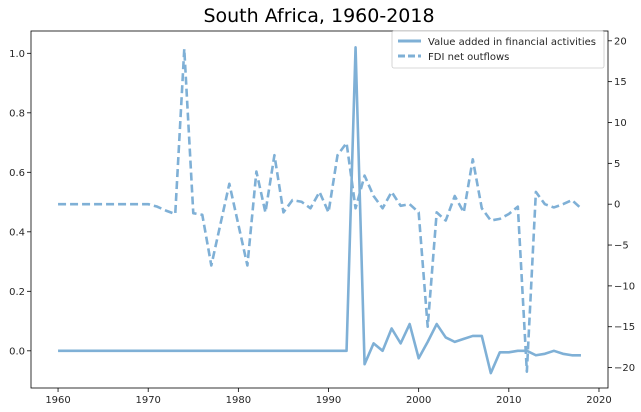  I want to click on y2-tick-label: 5, so click(617, 164).